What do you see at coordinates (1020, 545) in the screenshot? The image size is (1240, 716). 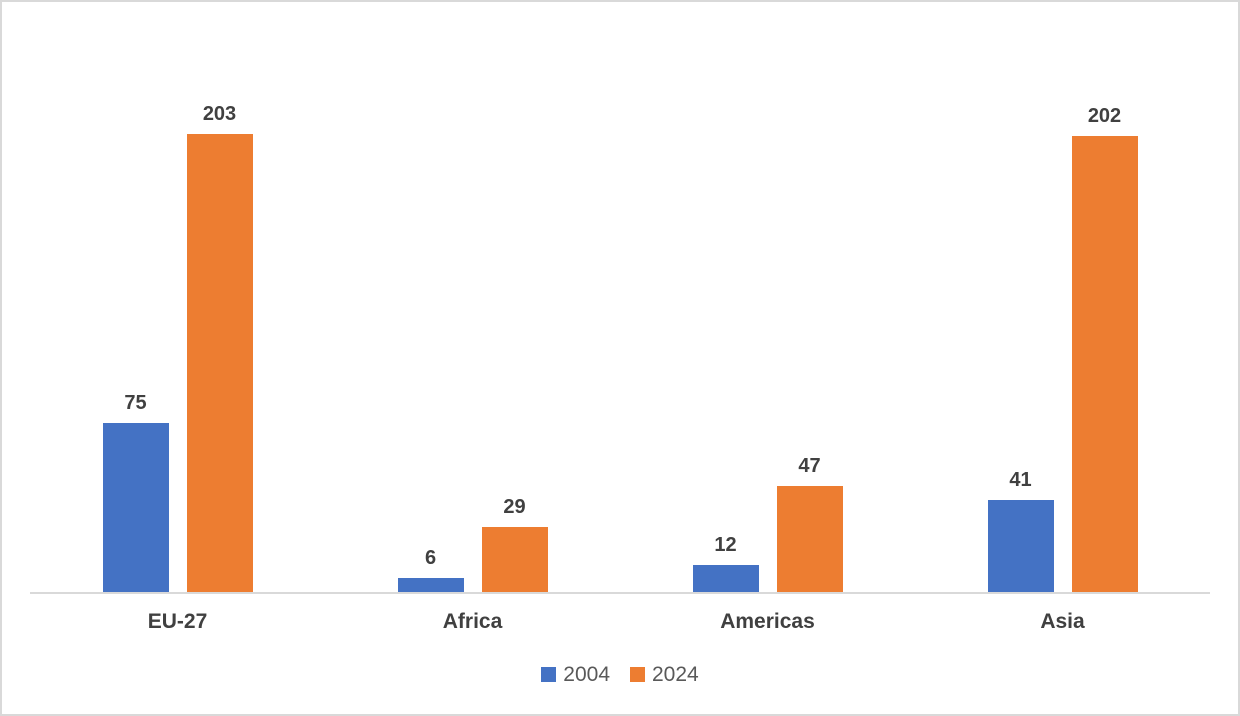 I see `bar-2004-asia` at bounding box center [1020, 545].